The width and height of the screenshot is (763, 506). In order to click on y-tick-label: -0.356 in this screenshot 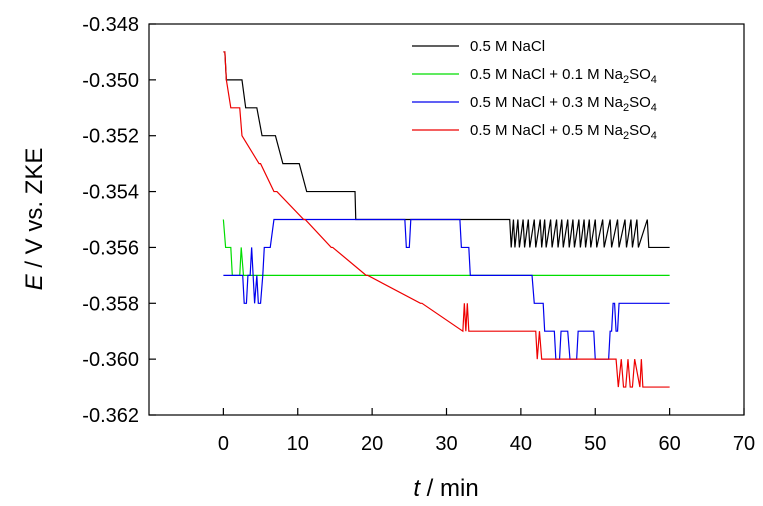, I will do `click(110, 248)`.